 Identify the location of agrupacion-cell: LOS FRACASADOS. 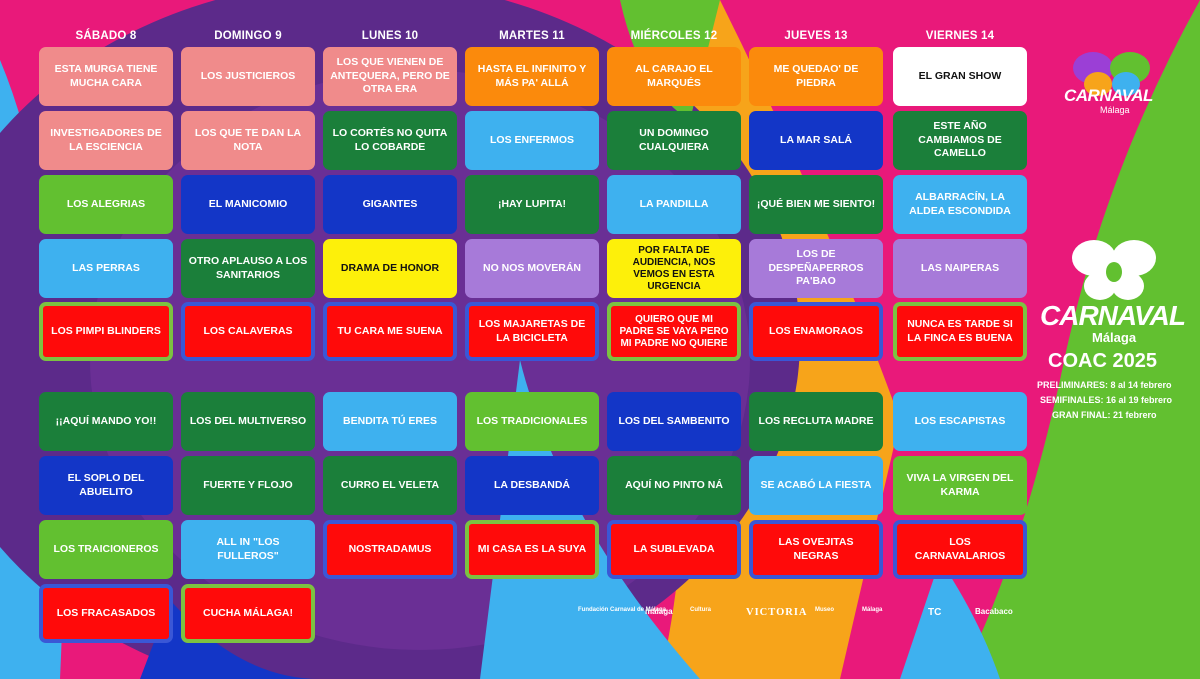
(106, 613).